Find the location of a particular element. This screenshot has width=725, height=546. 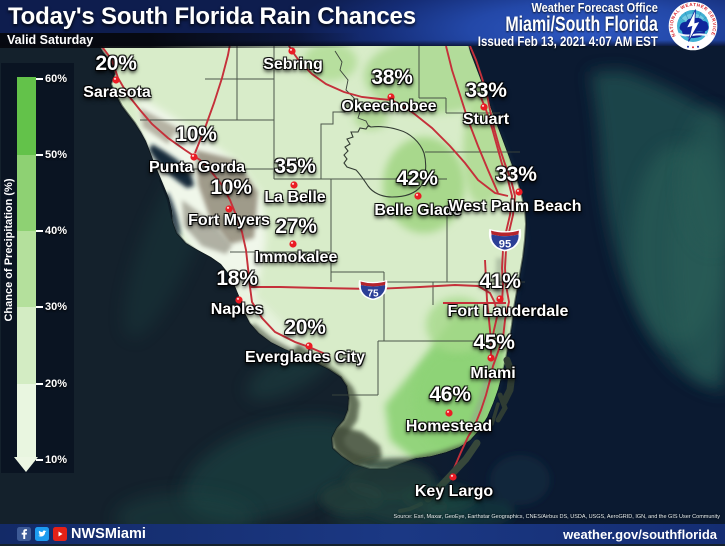

svg-text: Chance of Precipitation (%) is located at coordinates (9, 249).